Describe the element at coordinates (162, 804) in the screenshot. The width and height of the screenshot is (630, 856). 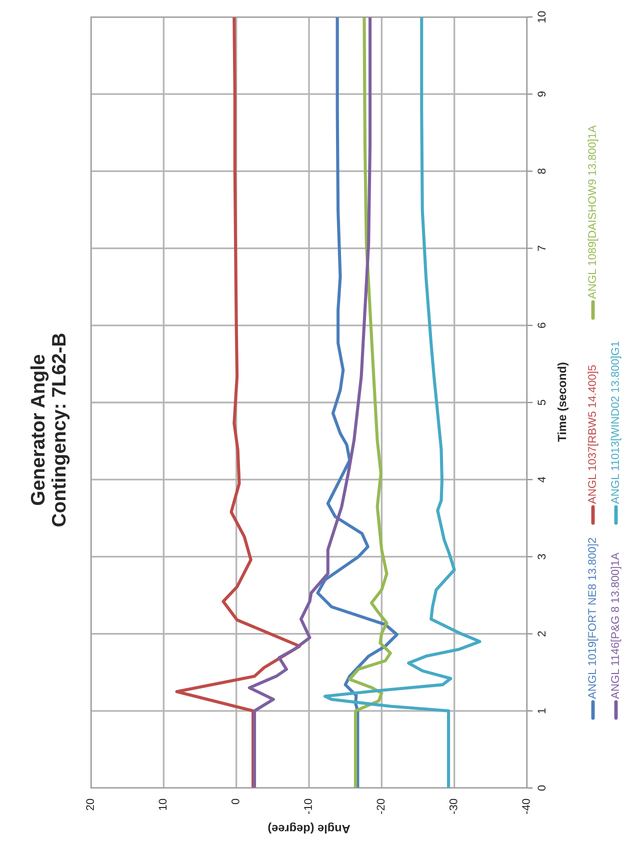
I see `x-tick-label: 10` at that location.